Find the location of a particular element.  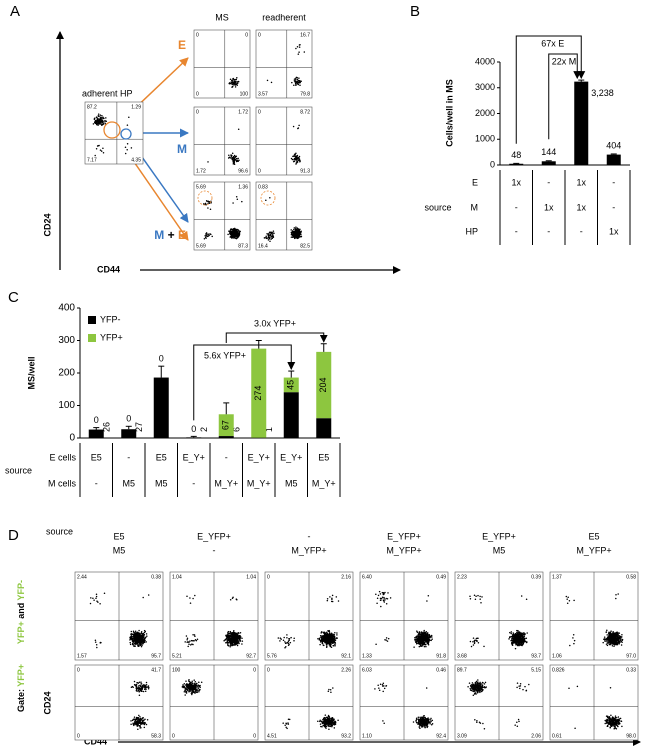

quadrant-value: 92.1 is located at coordinates (346, 656).